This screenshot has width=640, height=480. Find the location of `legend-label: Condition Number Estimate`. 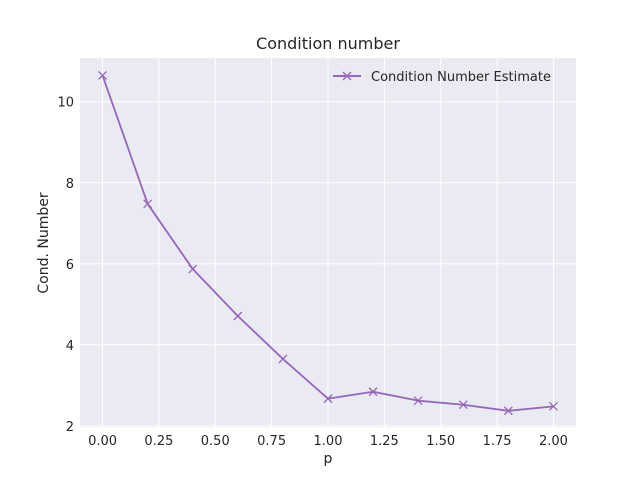

legend-label: Condition Number Estimate is located at coordinates (461, 77).